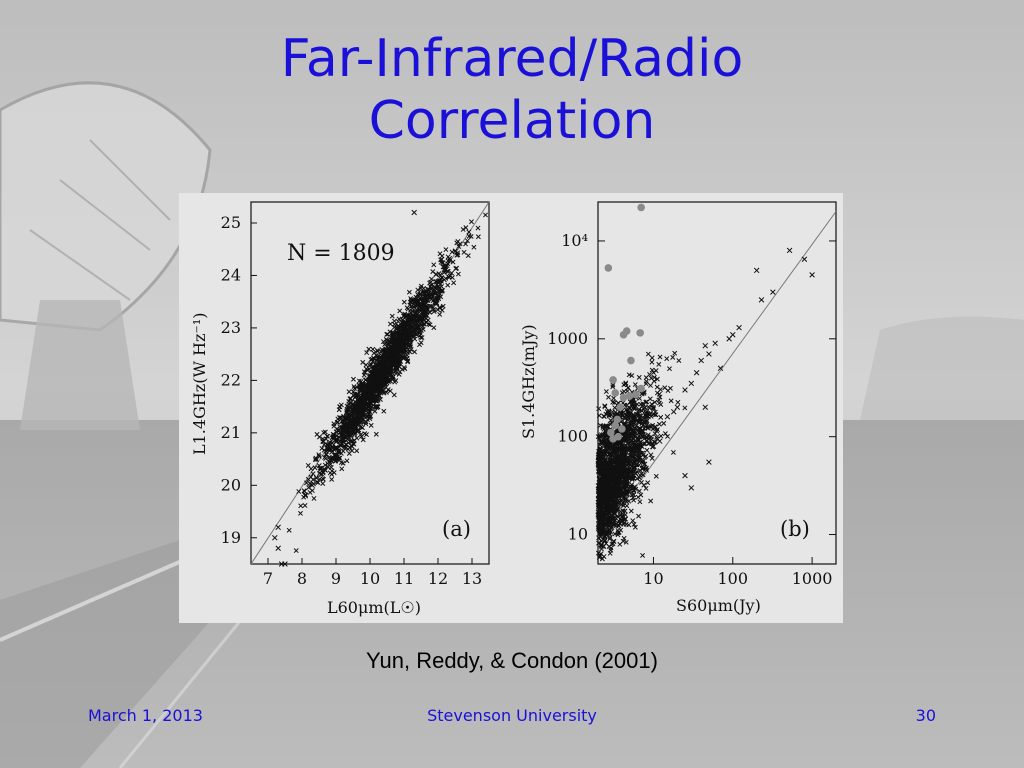  Describe the element at coordinates (231, 222) in the screenshot. I see `y-tick-label: 25` at that location.